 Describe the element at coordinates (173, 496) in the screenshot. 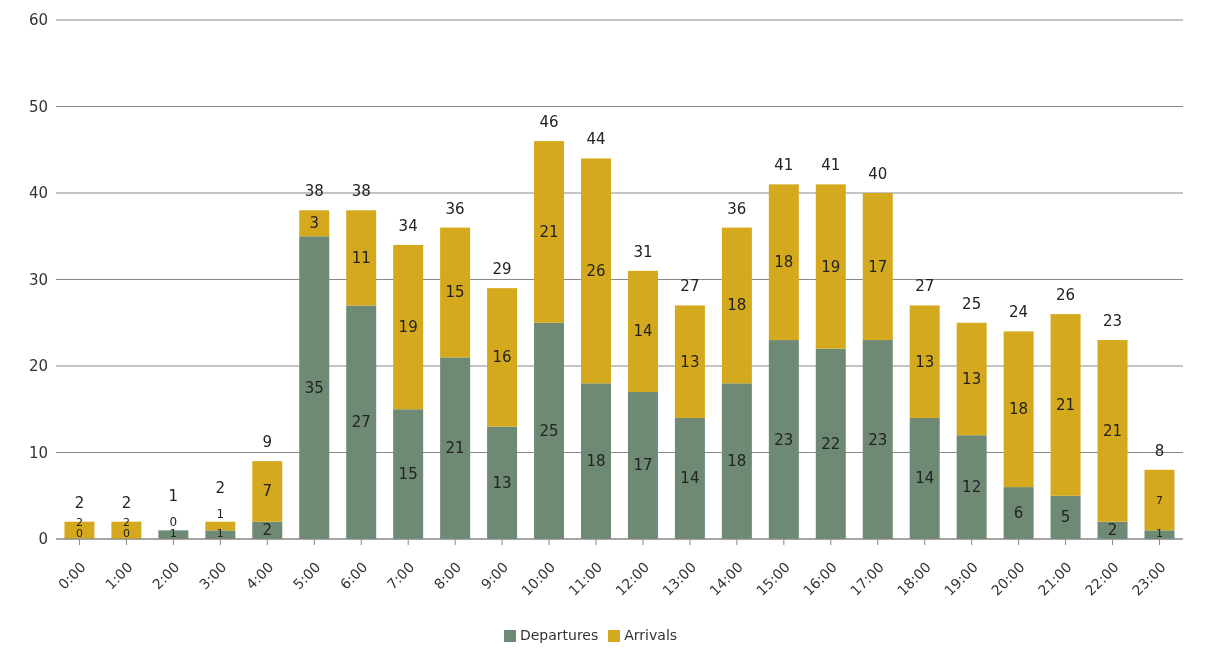

I see `total-label: 1` at that location.